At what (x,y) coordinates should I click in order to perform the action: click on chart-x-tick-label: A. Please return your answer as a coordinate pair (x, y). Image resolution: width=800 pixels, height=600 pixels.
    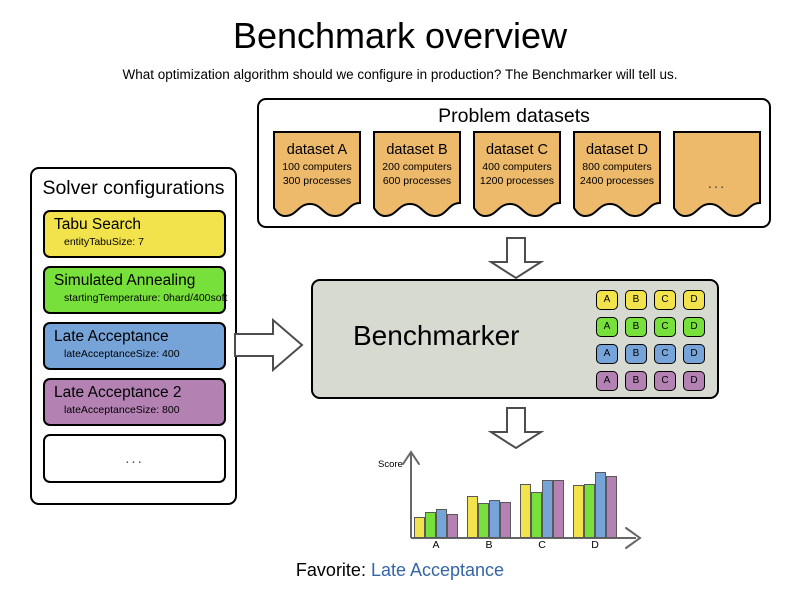
    Looking at the image, I should click on (436, 545).